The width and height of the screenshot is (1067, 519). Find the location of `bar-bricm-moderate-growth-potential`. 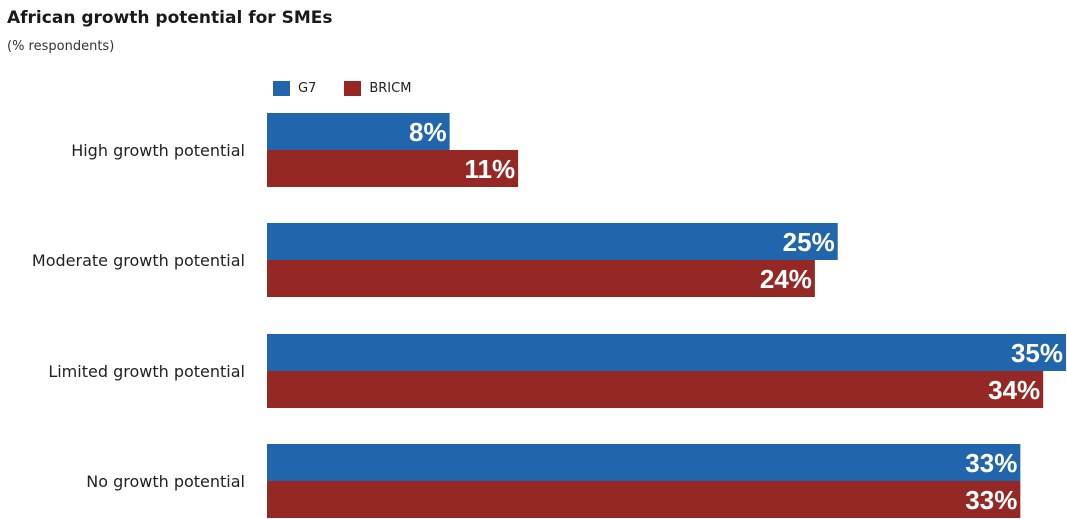

bar-bricm-moderate-growth-potential is located at coordinates (541, 278).